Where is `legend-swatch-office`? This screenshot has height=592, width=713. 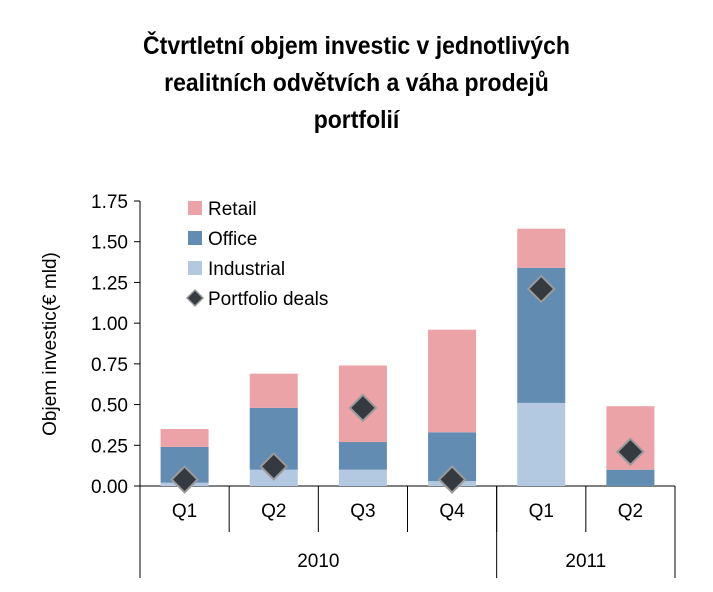 legend-swatch-office is located at coordinates (195, 238).